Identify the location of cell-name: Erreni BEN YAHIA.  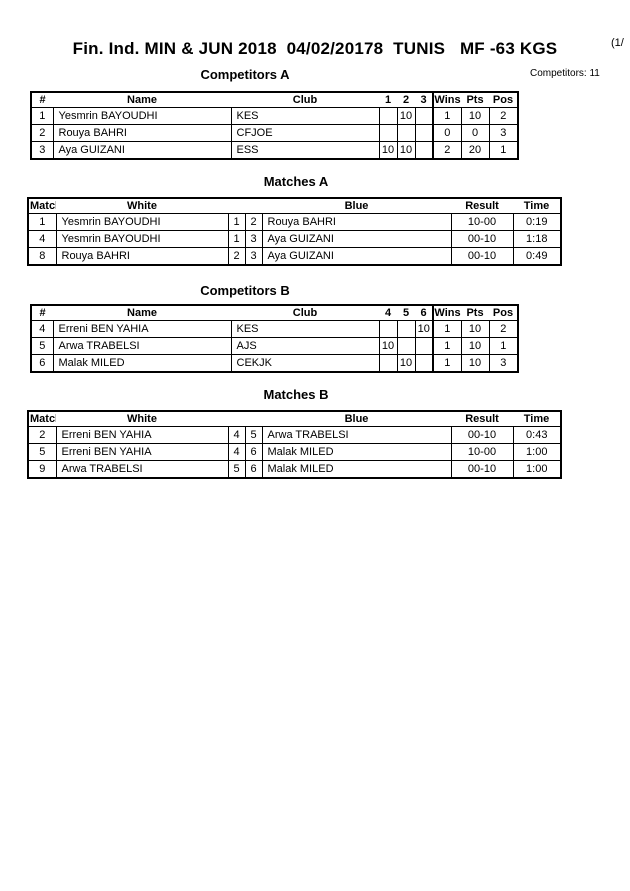
(142, 329).